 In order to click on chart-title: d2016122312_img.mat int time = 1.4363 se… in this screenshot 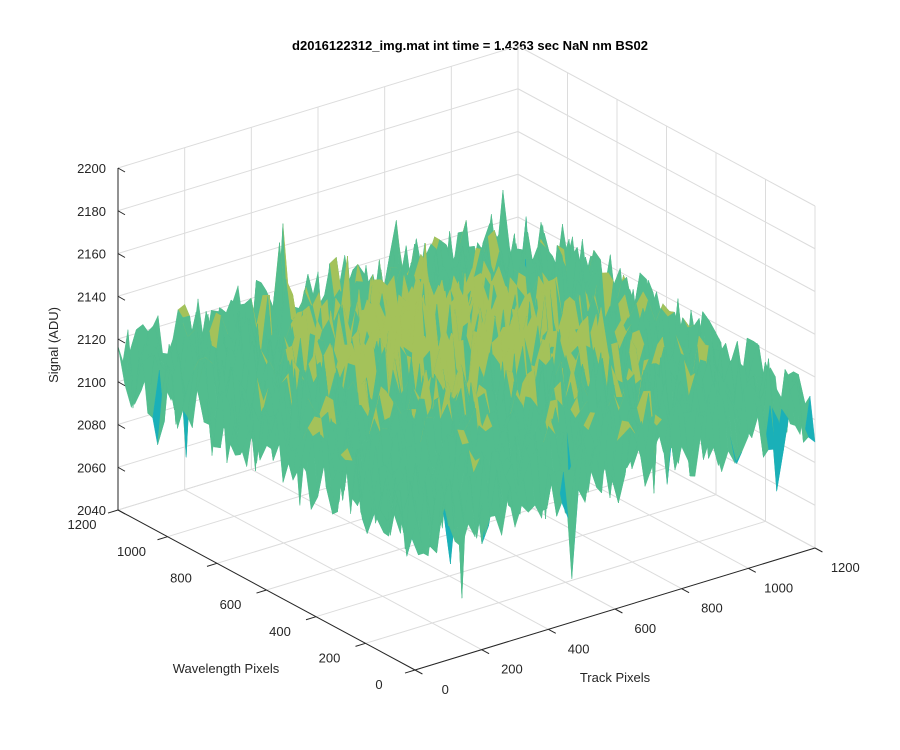, I will do `click(470, 45)`.